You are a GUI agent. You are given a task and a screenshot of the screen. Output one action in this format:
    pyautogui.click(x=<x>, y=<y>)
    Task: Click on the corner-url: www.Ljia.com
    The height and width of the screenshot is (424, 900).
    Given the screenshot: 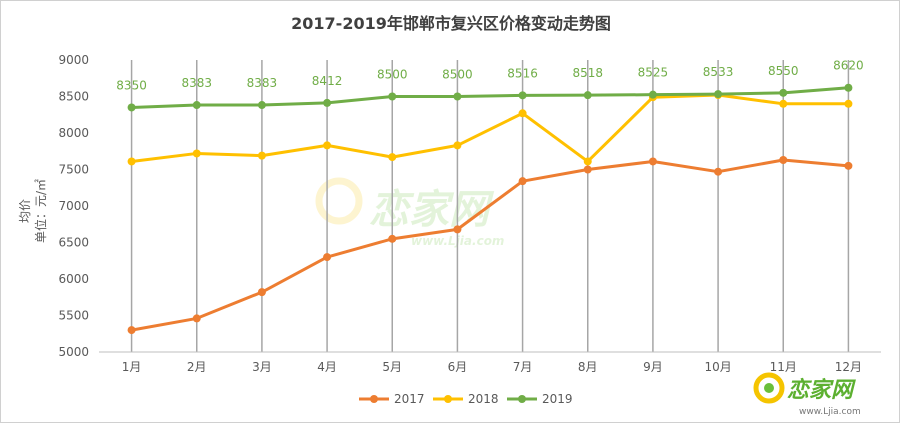 What is the action you would take?
    pyautogui.click(x=830, y=412)
    